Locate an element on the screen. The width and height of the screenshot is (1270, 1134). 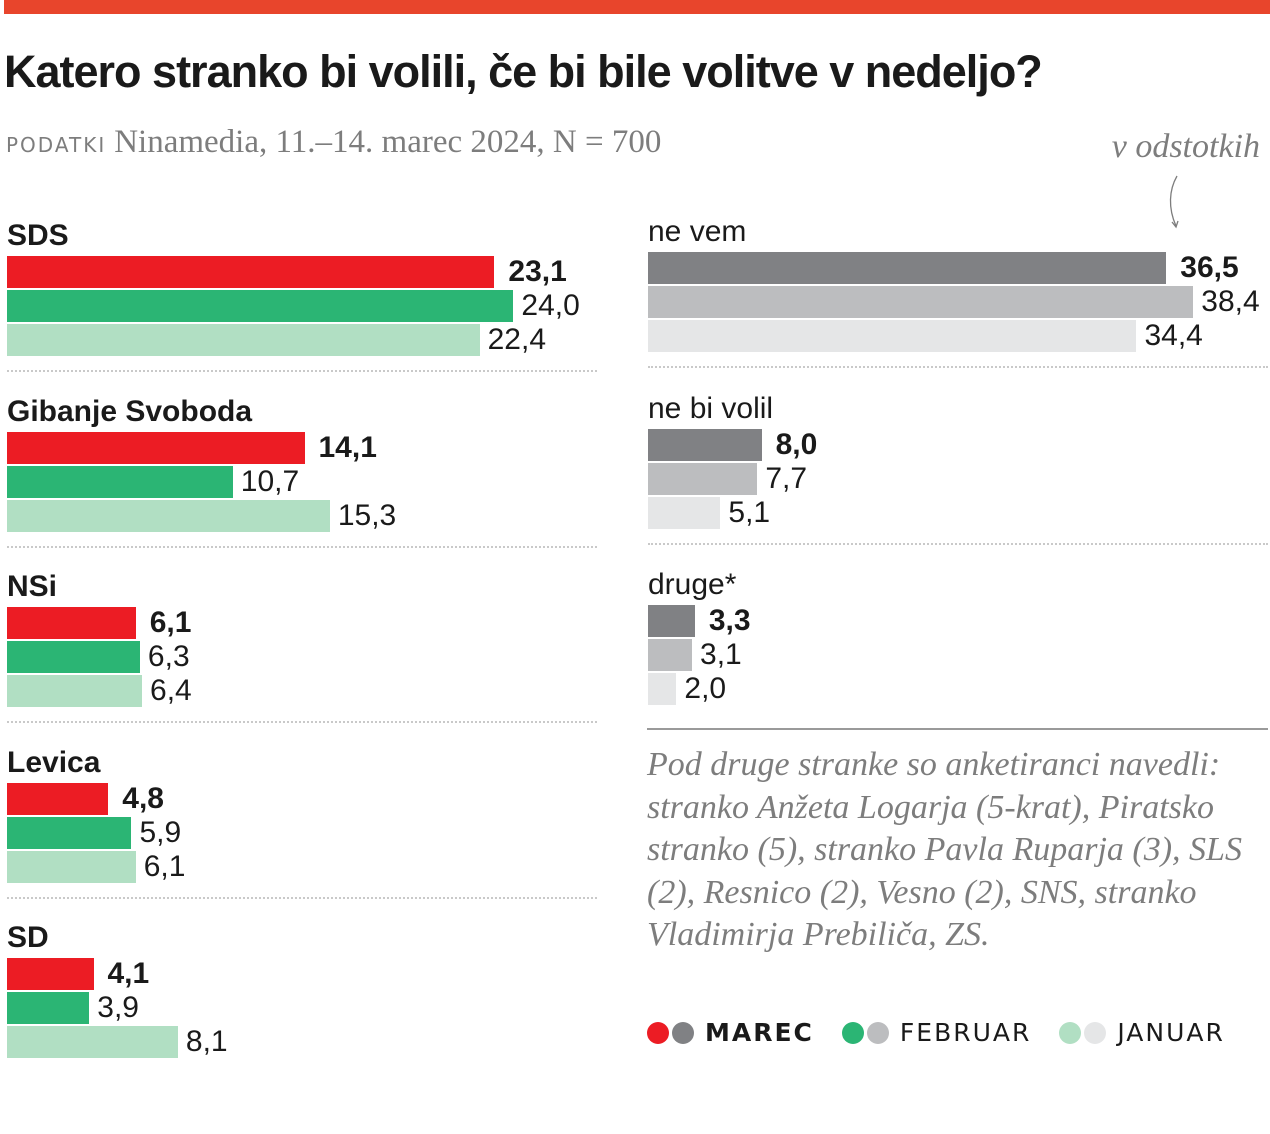
category-label: NSi is located at coordinates (32, 586).